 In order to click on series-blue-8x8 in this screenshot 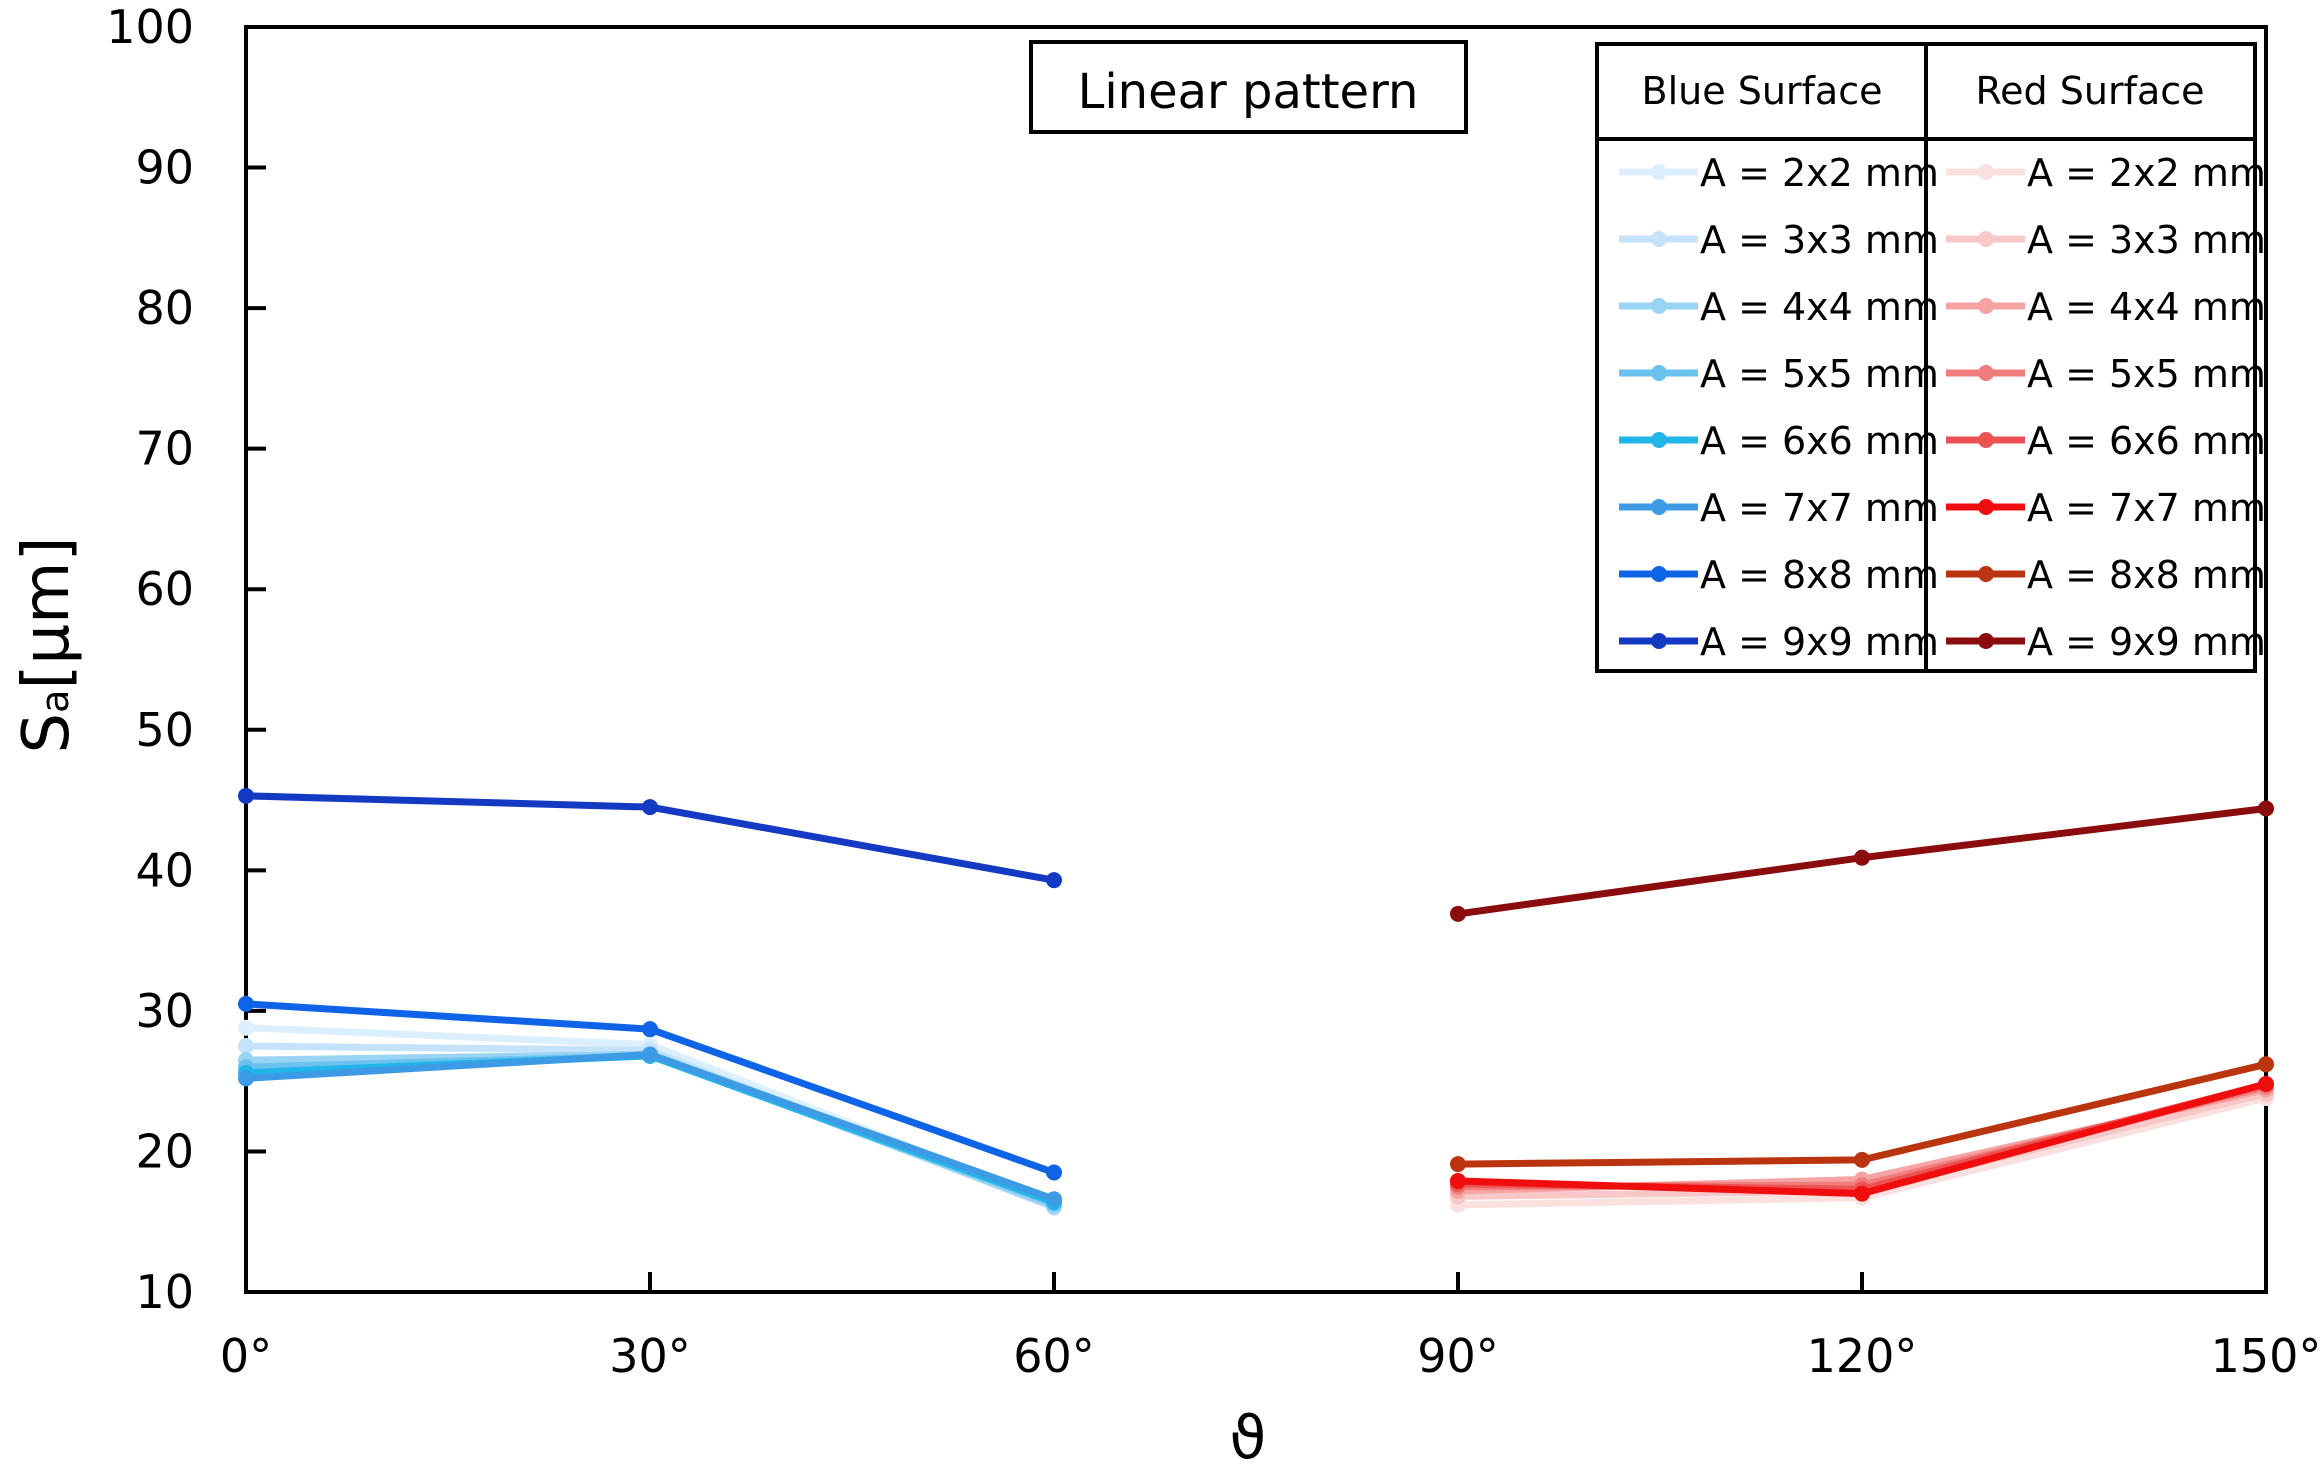, I will do `click(650, 1088)`.